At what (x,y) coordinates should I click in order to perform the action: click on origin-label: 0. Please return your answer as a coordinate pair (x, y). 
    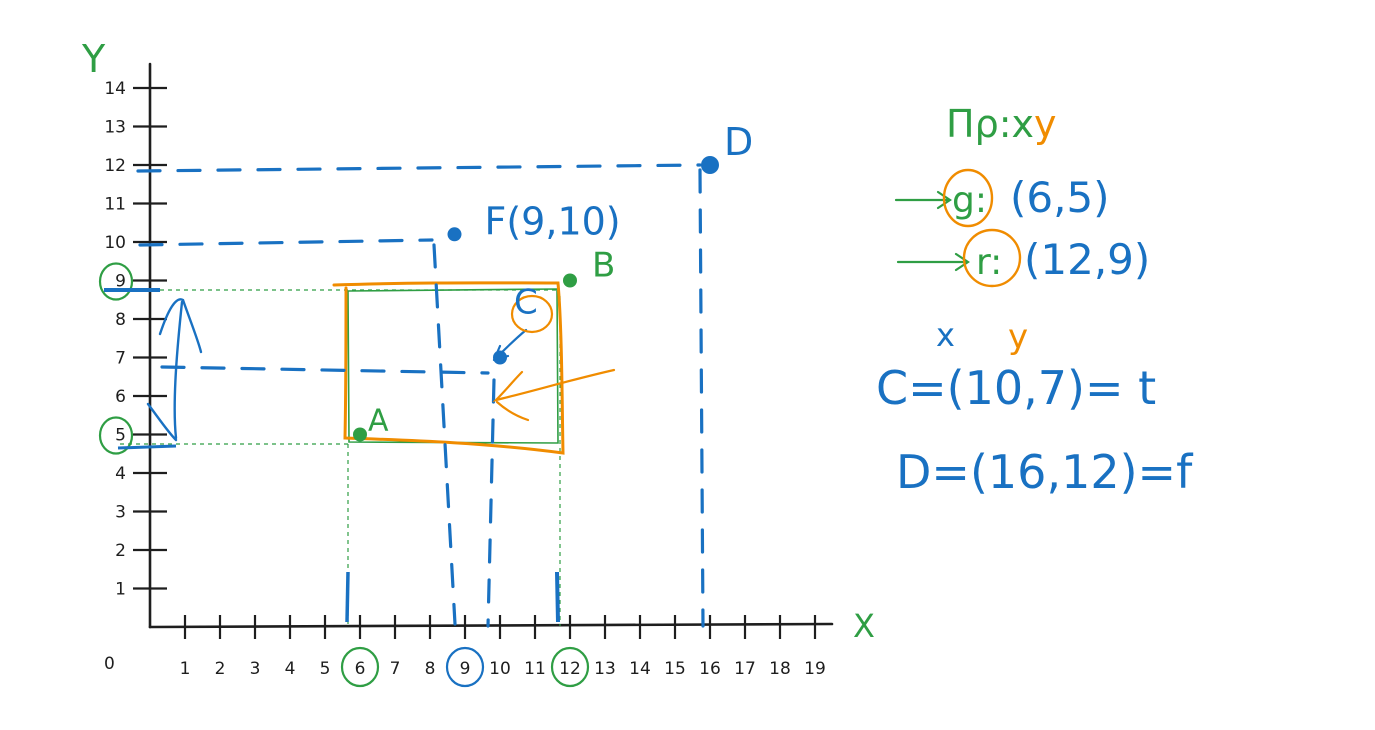
    Looking at the image, I should click on (109, 664).